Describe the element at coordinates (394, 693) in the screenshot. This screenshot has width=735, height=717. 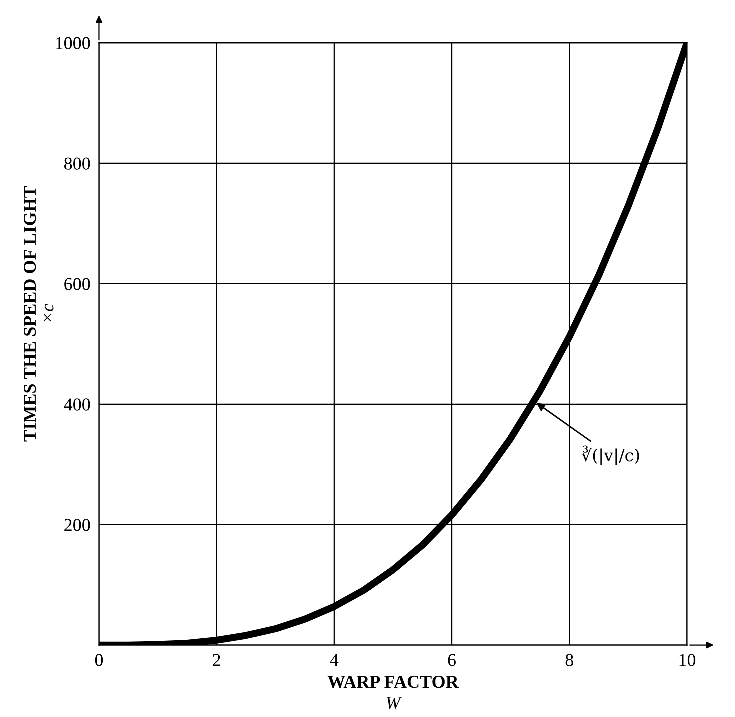
I see `x-axis-title: WARP FACTOR W` at that location.